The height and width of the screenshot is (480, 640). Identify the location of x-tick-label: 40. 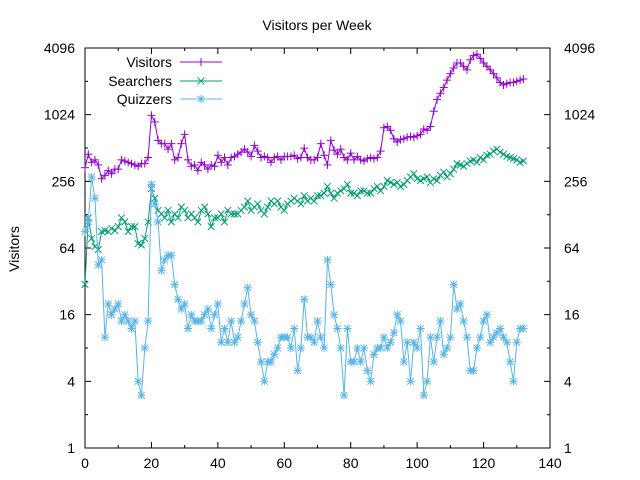
(218, 463).